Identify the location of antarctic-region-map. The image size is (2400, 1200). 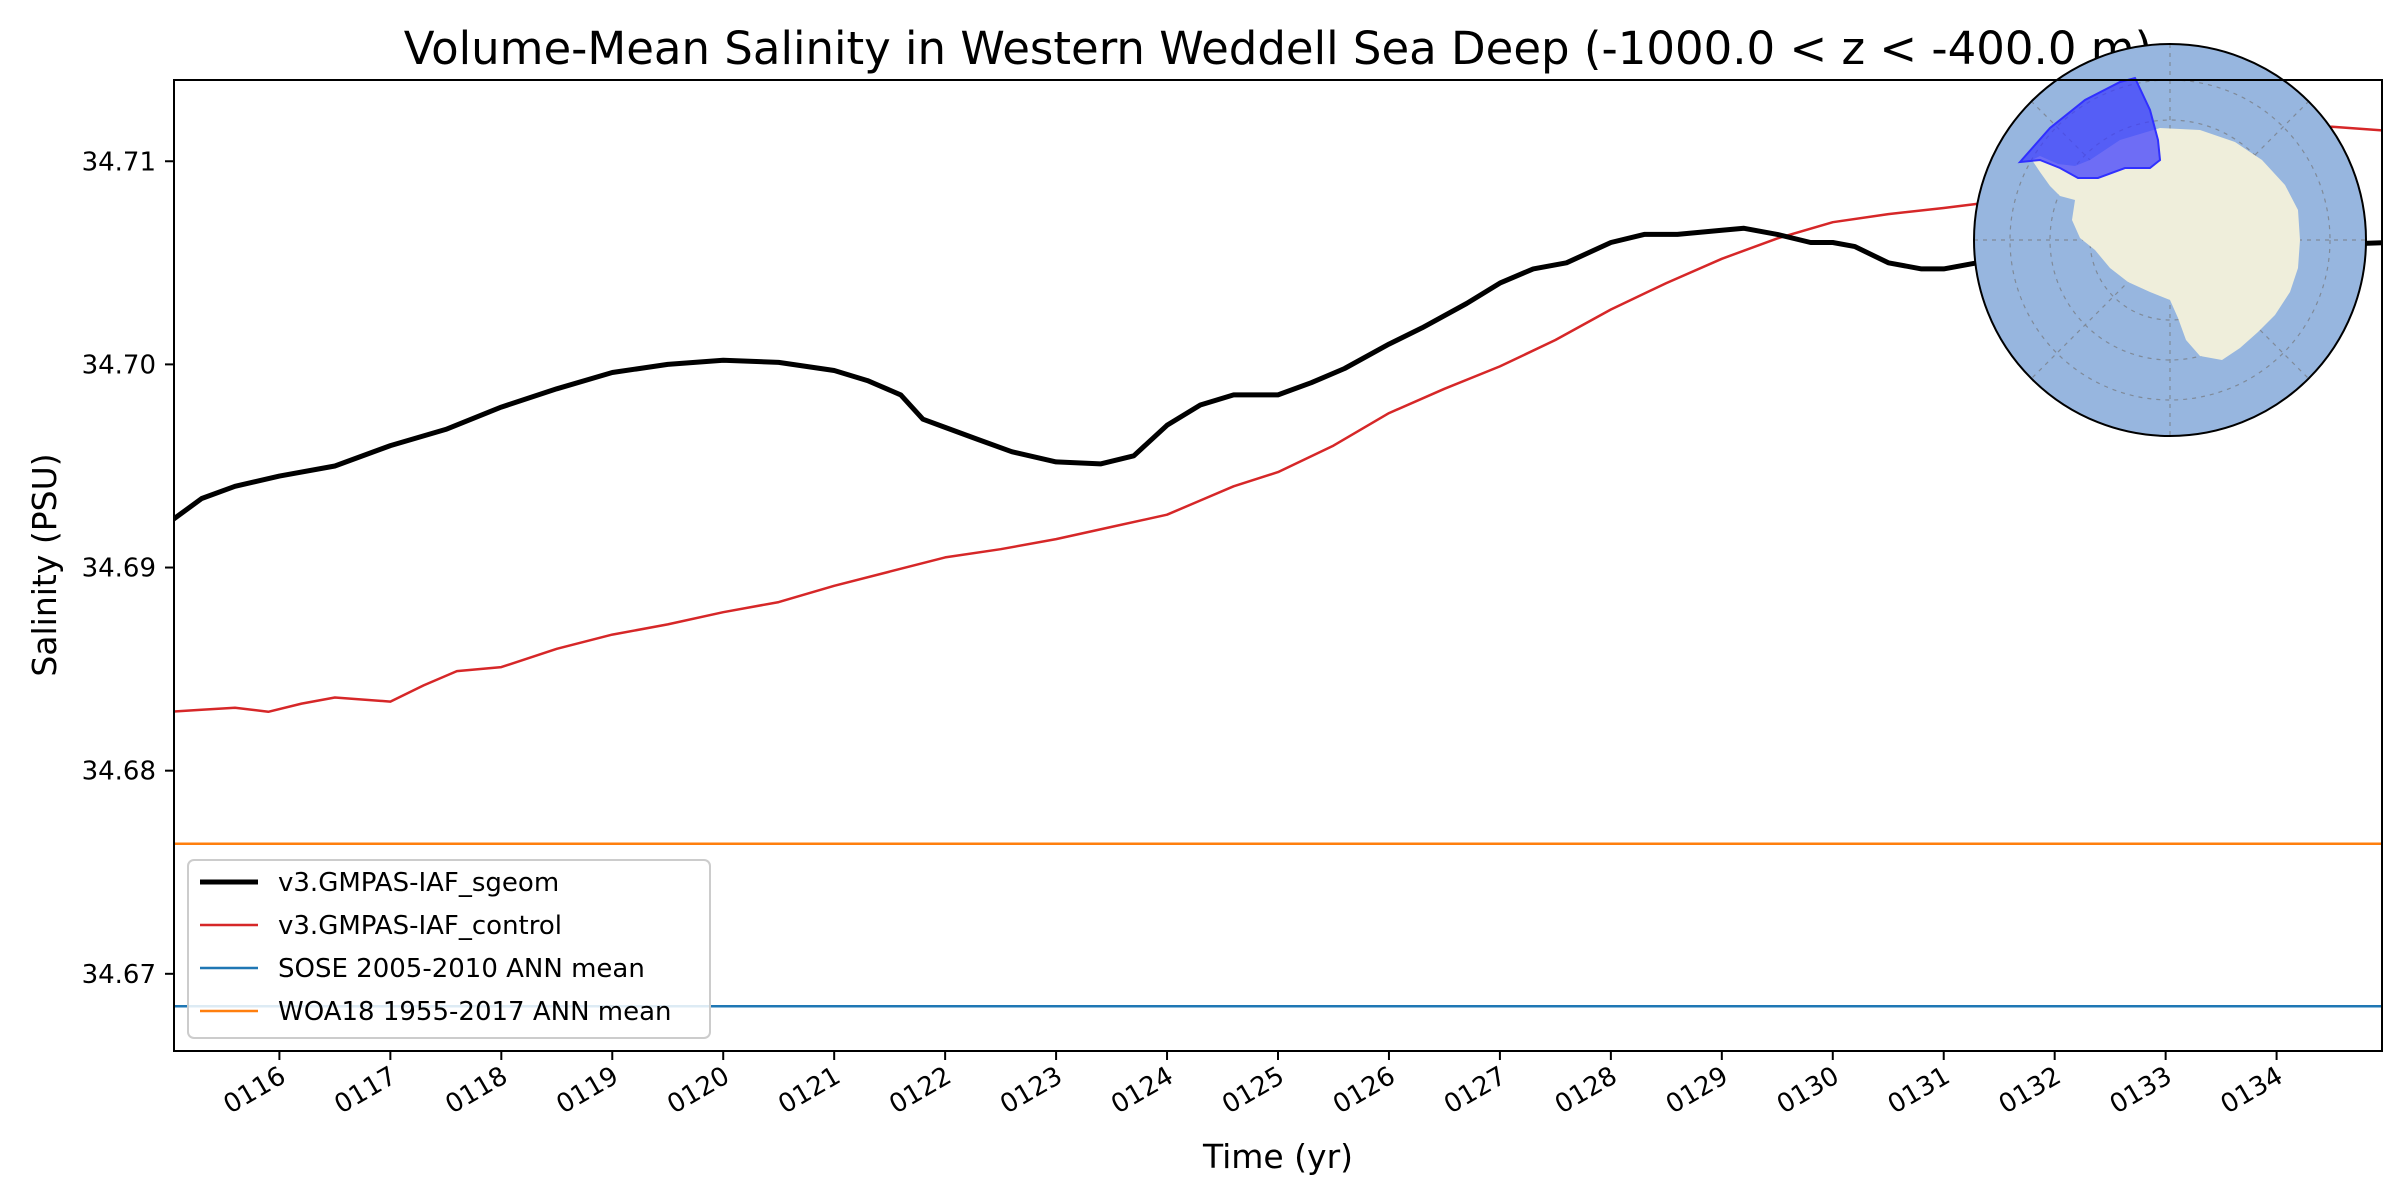
(2170, 240).